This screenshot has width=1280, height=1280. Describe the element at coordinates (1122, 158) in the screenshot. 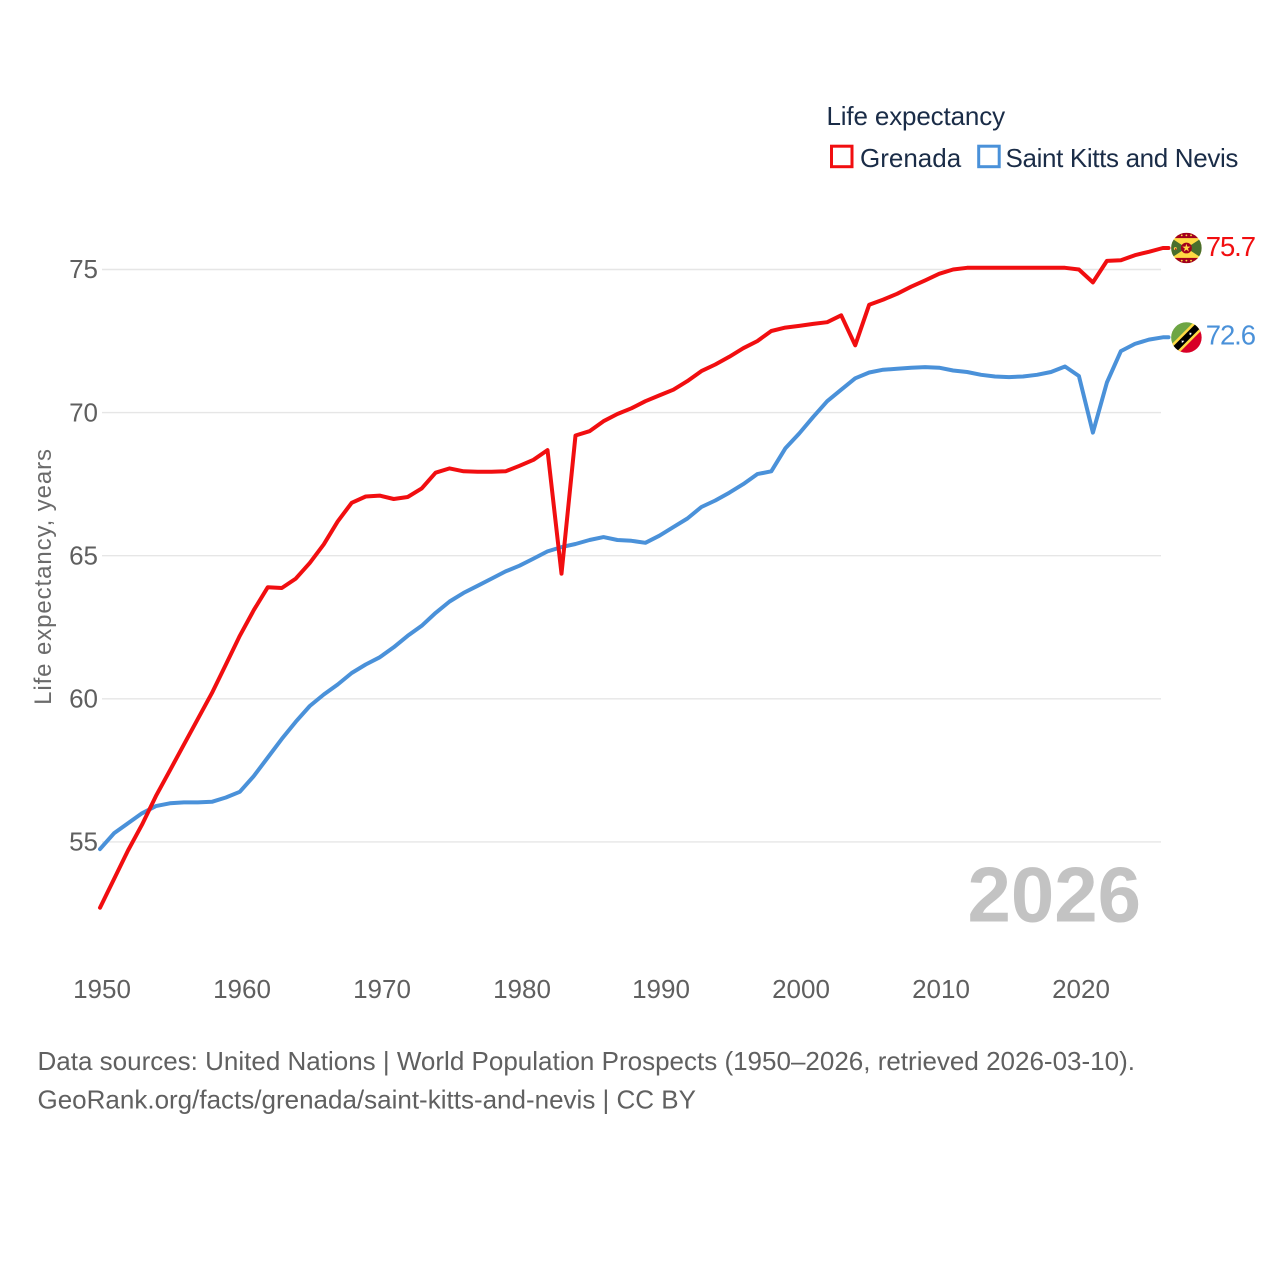

I see `svg-text: Saint Kitts and Nevis` at that location.